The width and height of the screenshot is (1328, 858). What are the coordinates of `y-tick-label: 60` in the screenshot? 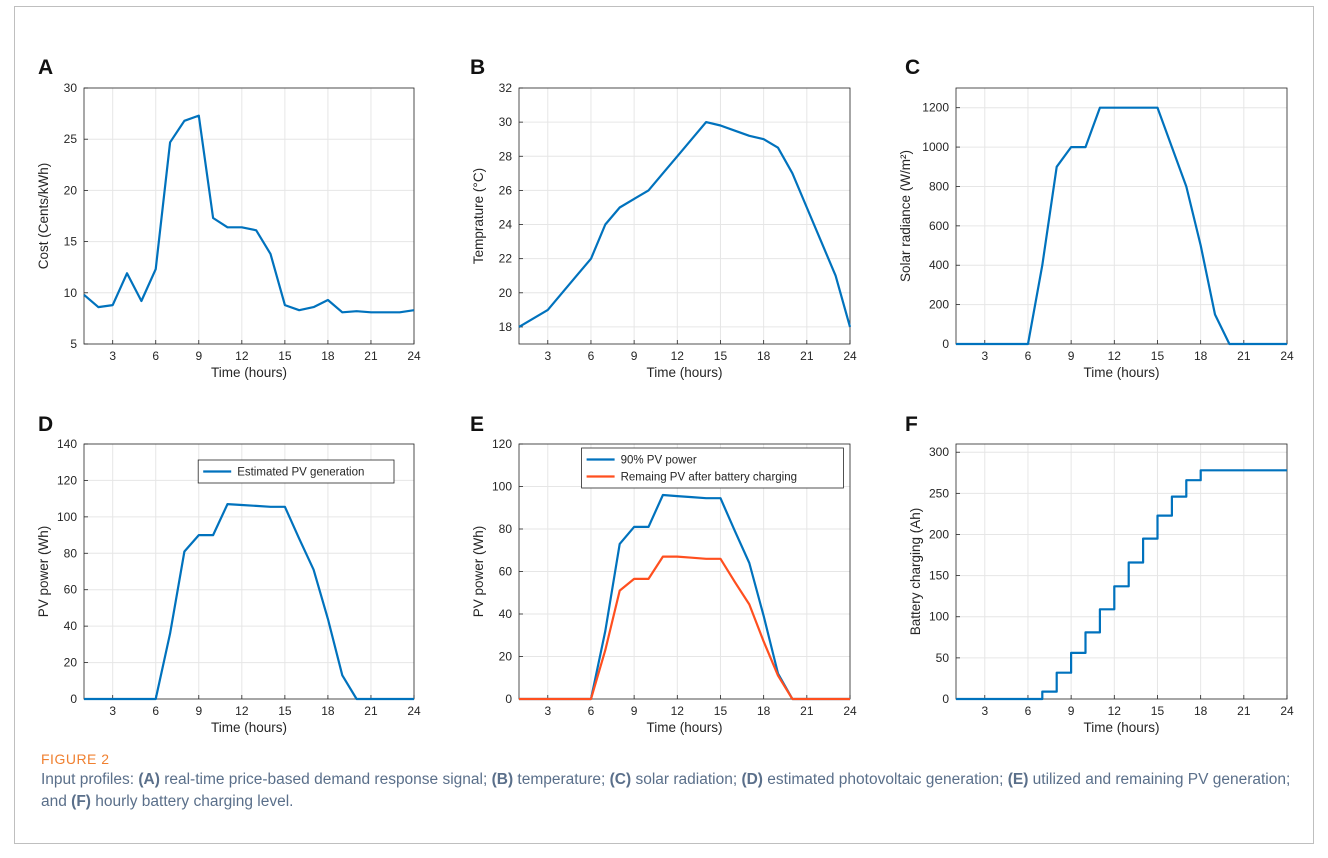 It's located at (71, 590).